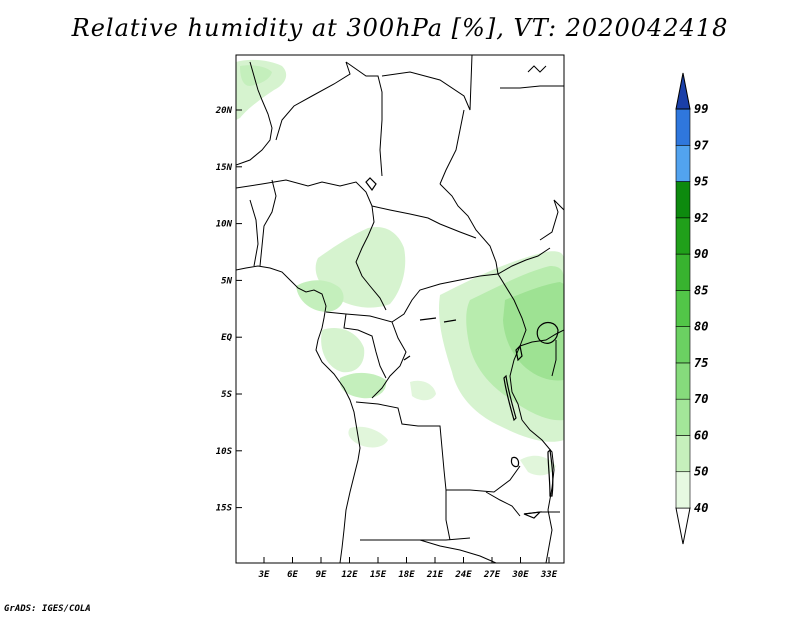 This screenshot has width=800, height=618. I want to click on latitude-axis: 20N 15N 10N 5N EQ 5S 10S 15S, so click(228, 310).